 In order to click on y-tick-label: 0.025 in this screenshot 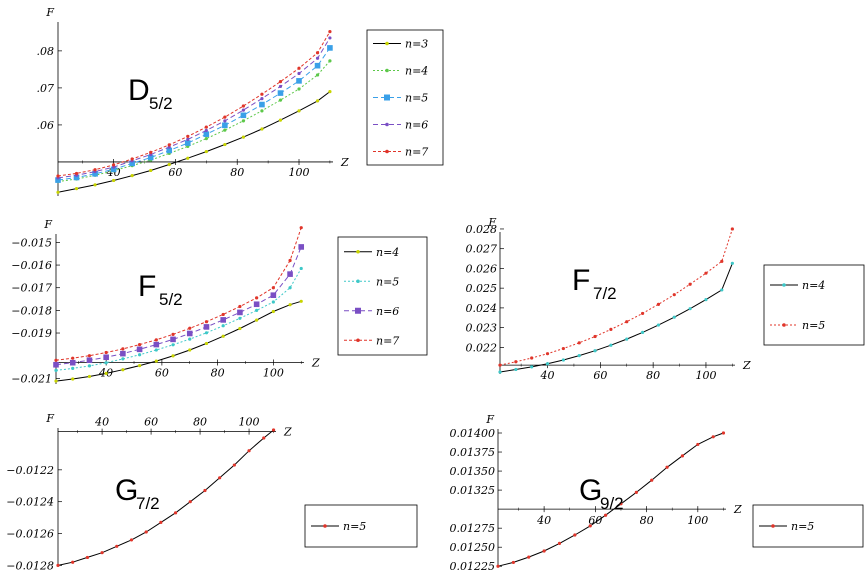, I will do `click(482, 288)`.